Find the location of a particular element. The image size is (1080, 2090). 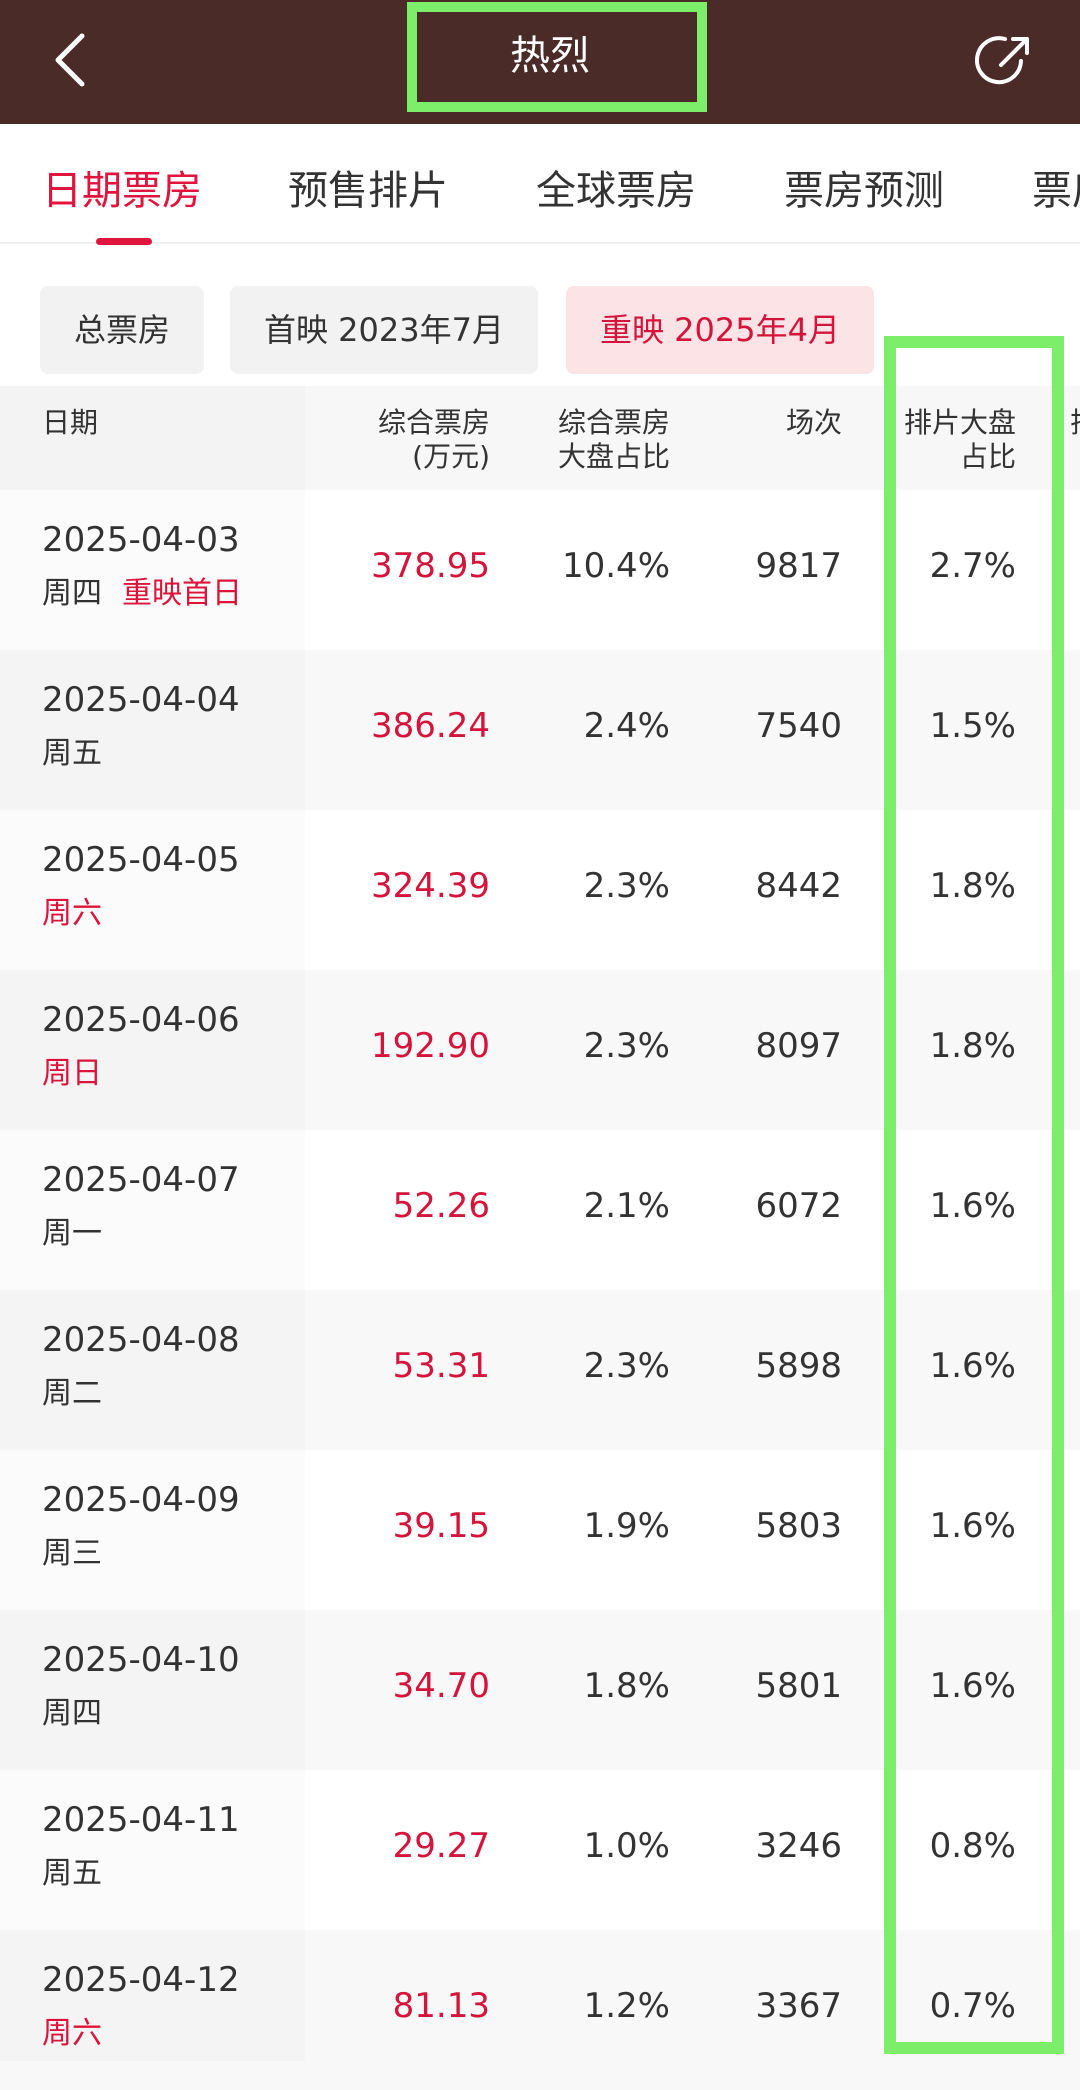

back-button is located at coordinates (70, 60).